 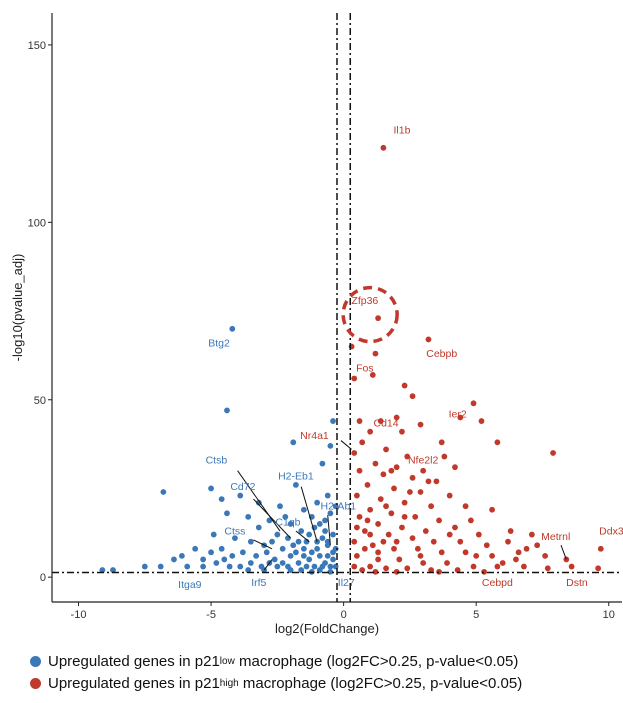 I want to click on highlight-circle, so click(x=370, y=314).